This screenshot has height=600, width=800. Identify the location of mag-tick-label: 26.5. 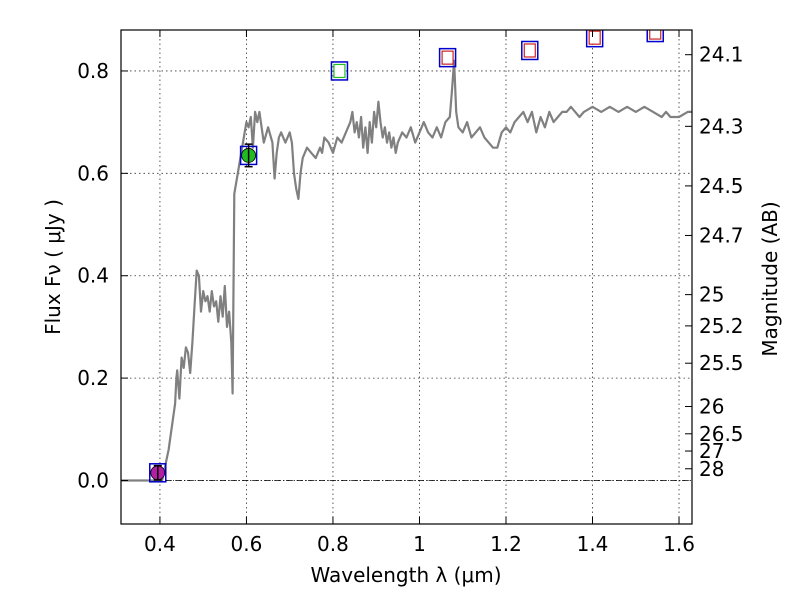
(721, 434).